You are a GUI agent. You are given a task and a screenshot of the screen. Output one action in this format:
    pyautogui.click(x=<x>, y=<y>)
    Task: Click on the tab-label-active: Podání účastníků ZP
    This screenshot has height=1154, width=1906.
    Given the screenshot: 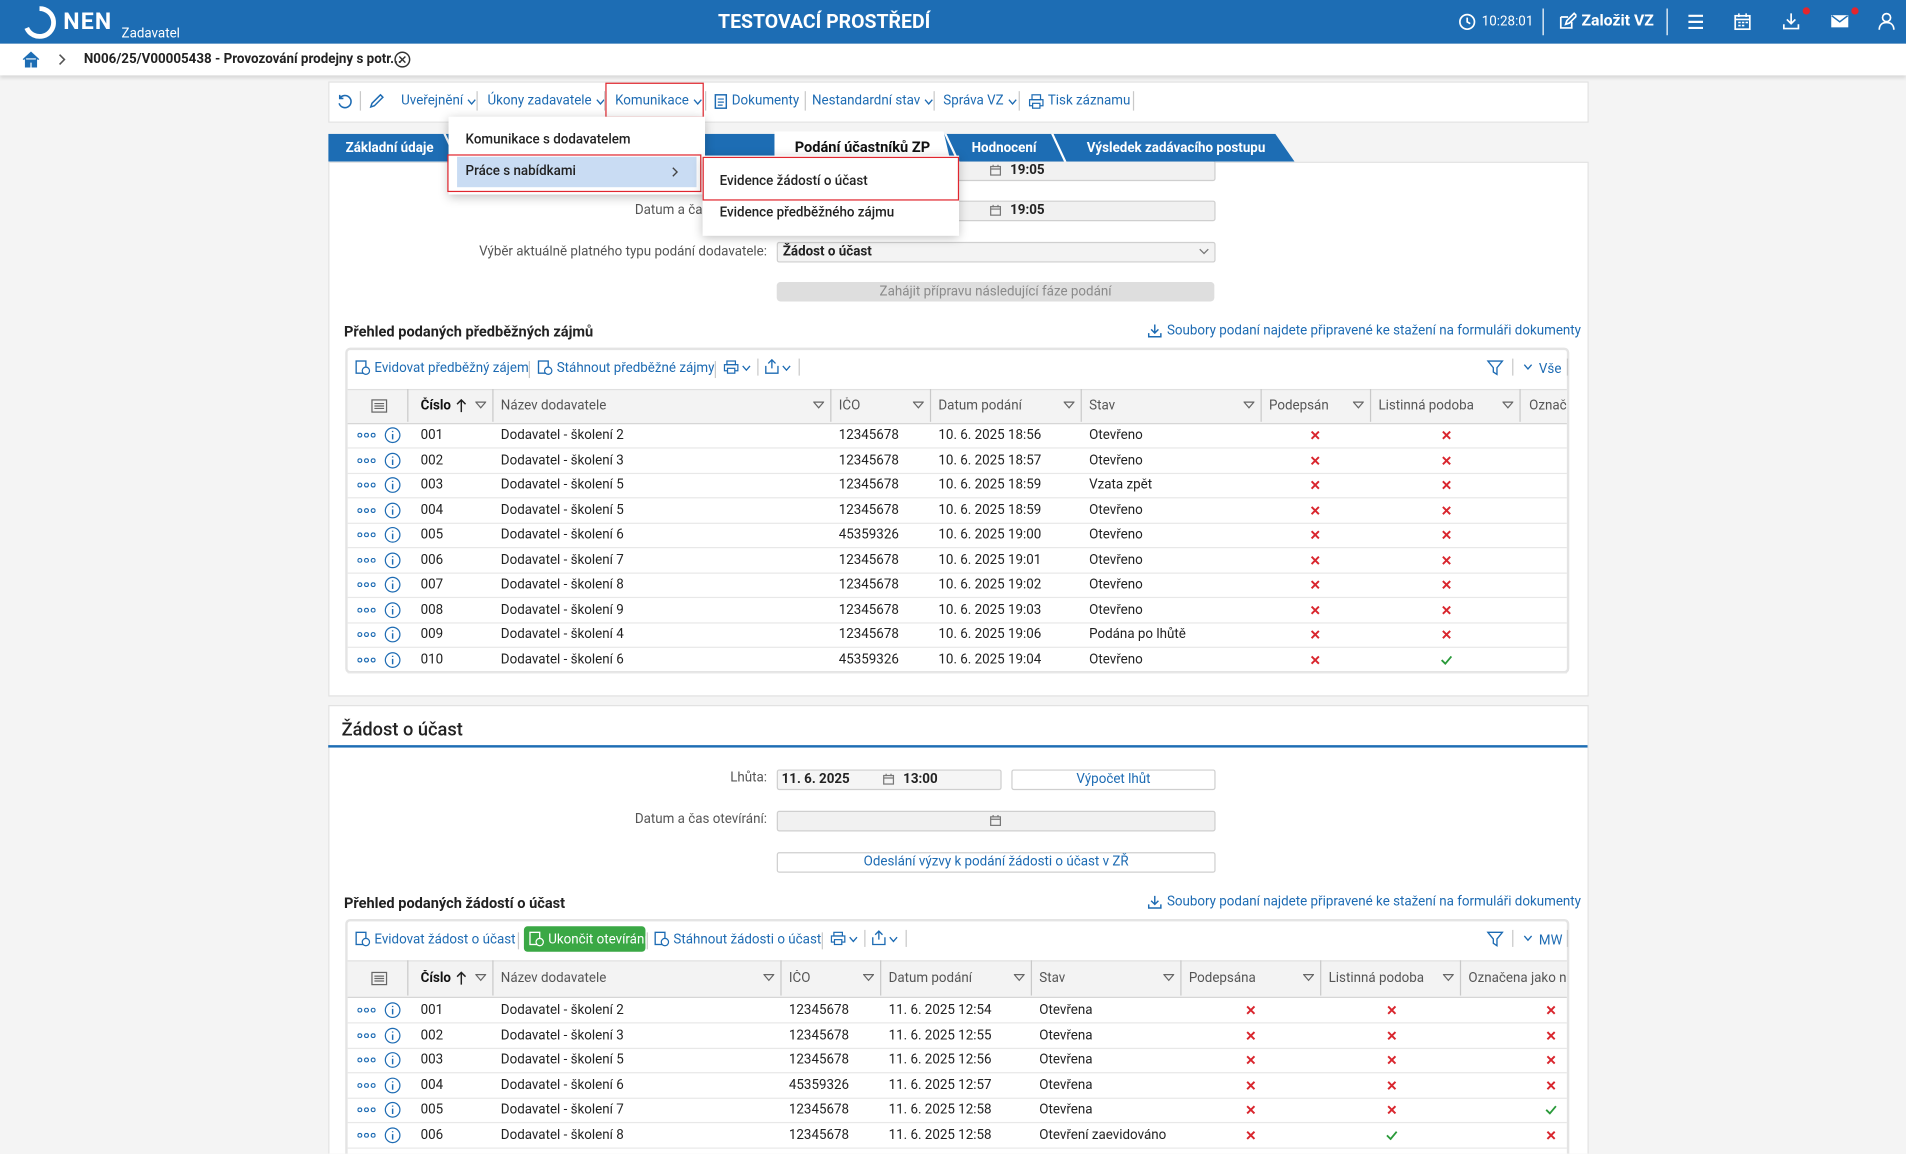 What is the action you would take?
    pyautogui.click(x=862, y=147)
    